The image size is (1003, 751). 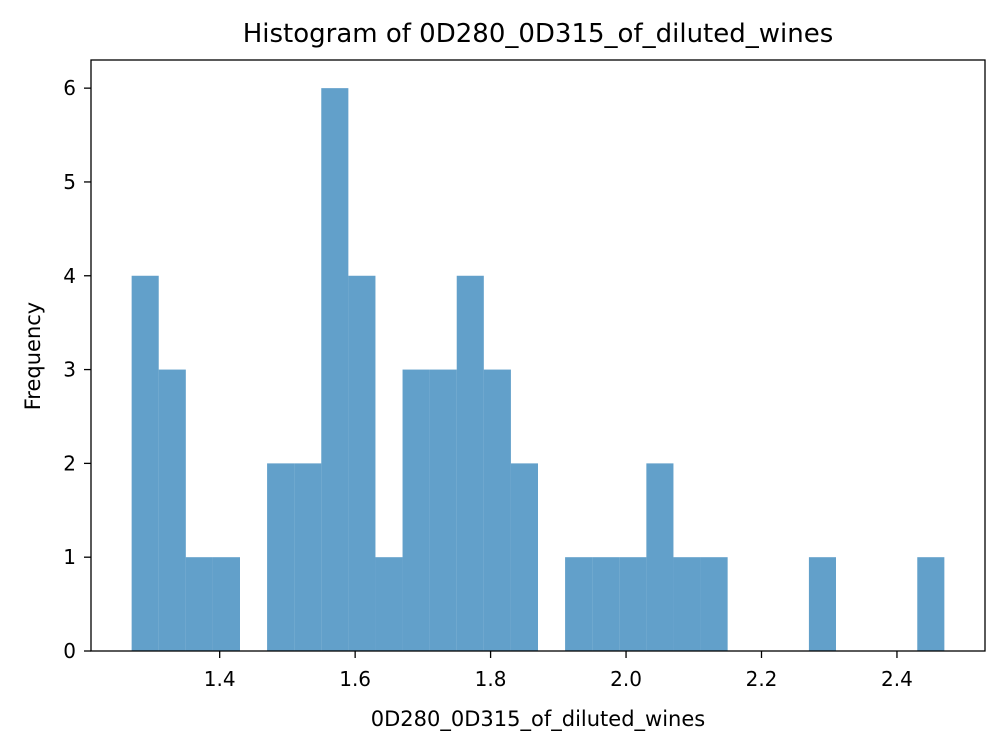 I want to click on y-tick-label: 6, so click(x=69, y=88).